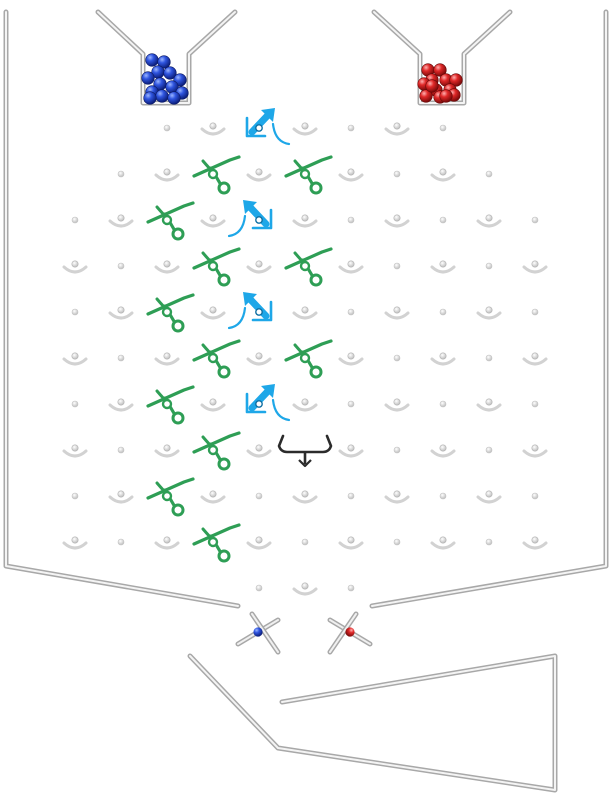 The width and height of the screenshot is (612, 805). Describe the element at coordinates (350, 633) in the screenshot. I see `trigger-lever-right` at that location.